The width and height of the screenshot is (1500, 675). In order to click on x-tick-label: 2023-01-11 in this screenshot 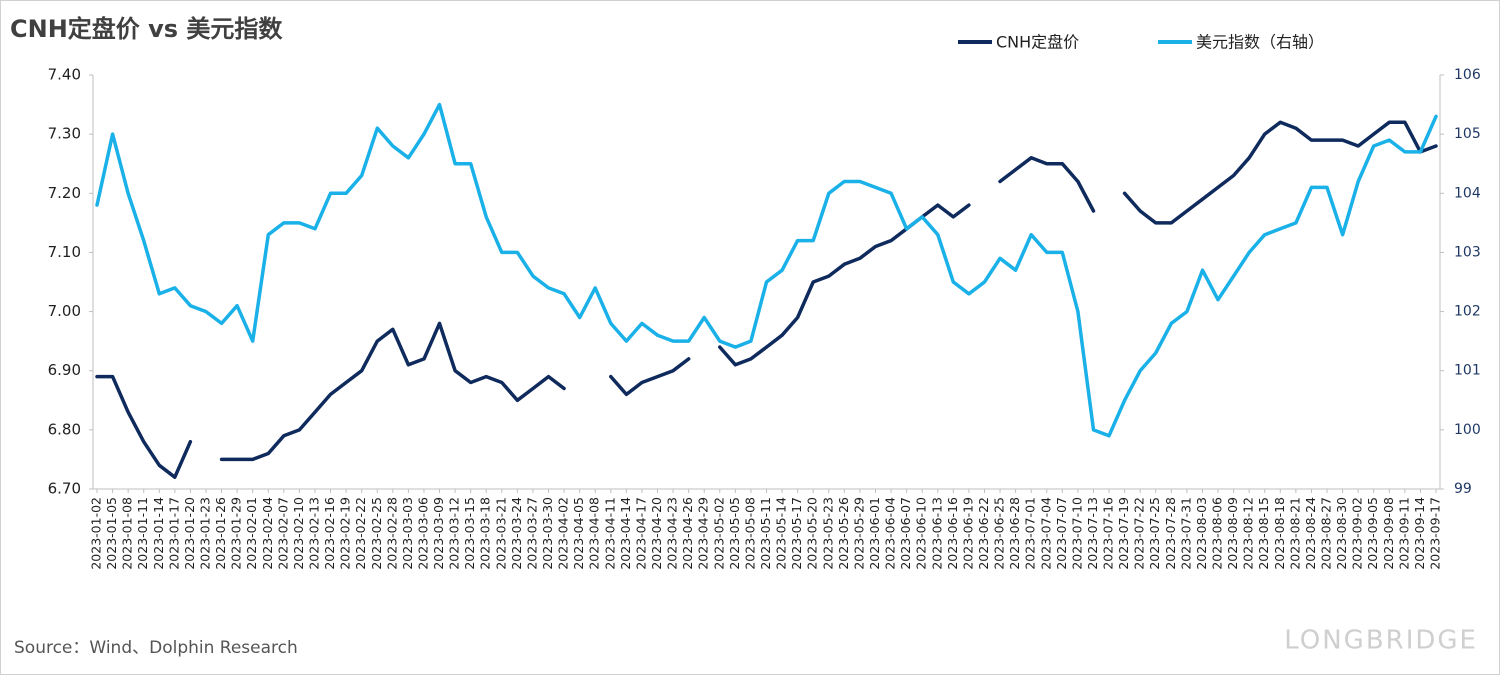, I will do `click(142, 533)`.